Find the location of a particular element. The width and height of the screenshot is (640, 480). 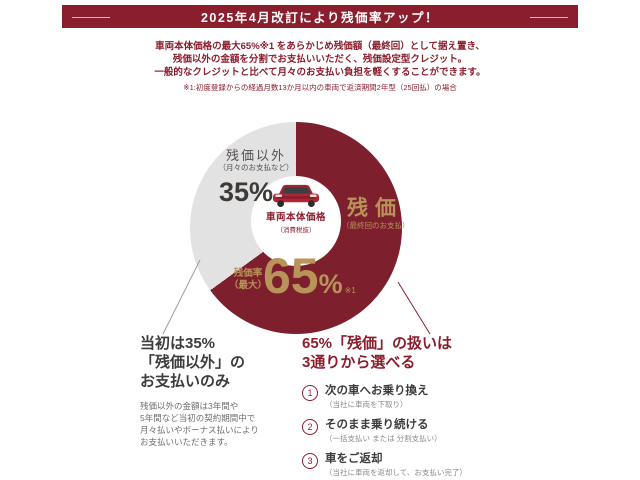

left-heading-line: 当初は35% is located at coordinates (178, 343).